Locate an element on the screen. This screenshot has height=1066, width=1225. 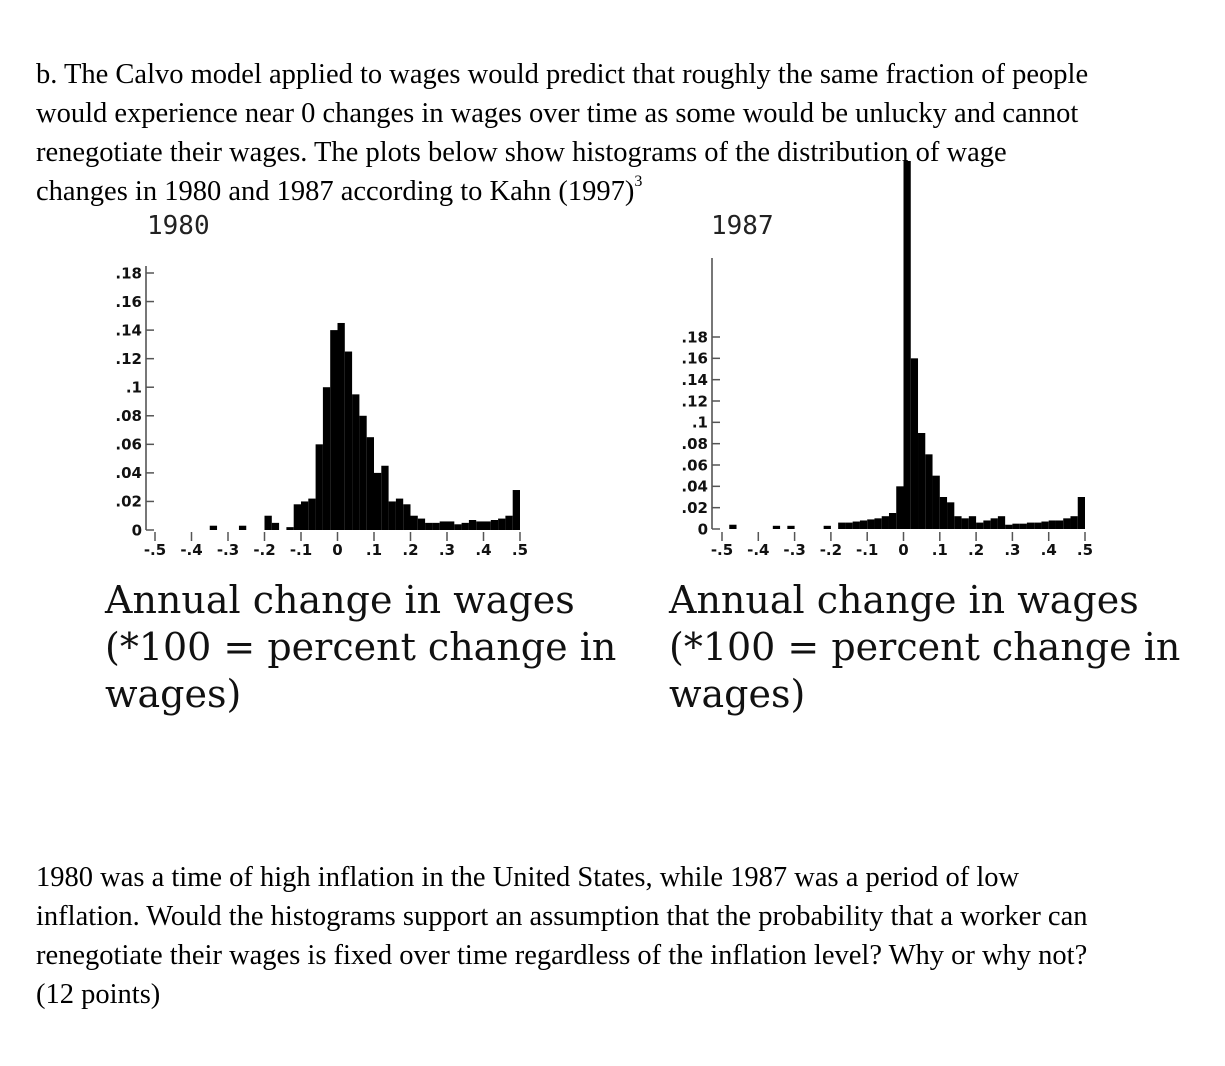
y-tick-label: .1 is located at coordinates (134, 387).